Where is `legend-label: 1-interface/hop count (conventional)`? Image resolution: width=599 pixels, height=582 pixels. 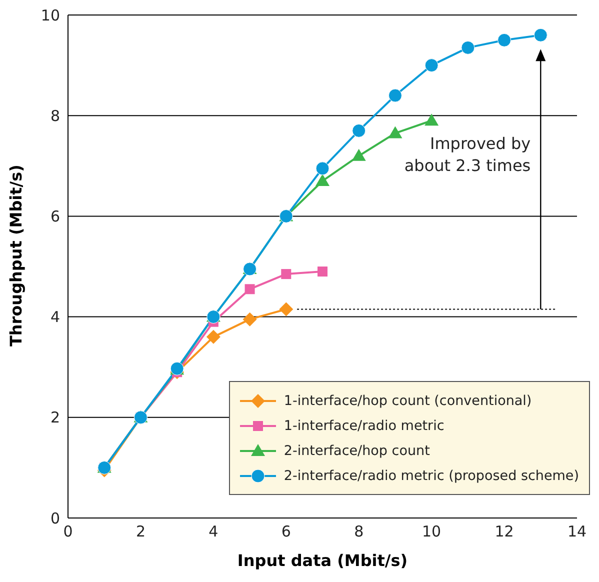
legend-label: 1-interface/hop count (conventional) is located at coordinates (408, 400).